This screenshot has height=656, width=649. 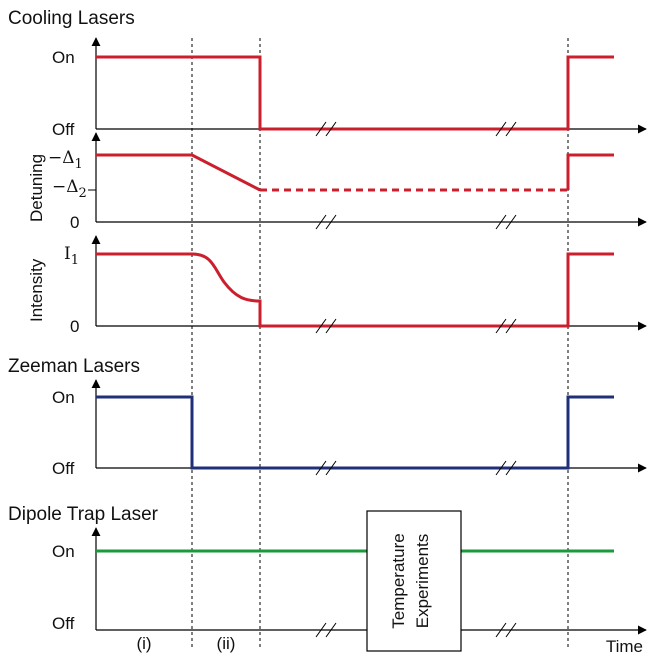 I want to click on intensity-zero-label: 0, so click(x=74, y=326).